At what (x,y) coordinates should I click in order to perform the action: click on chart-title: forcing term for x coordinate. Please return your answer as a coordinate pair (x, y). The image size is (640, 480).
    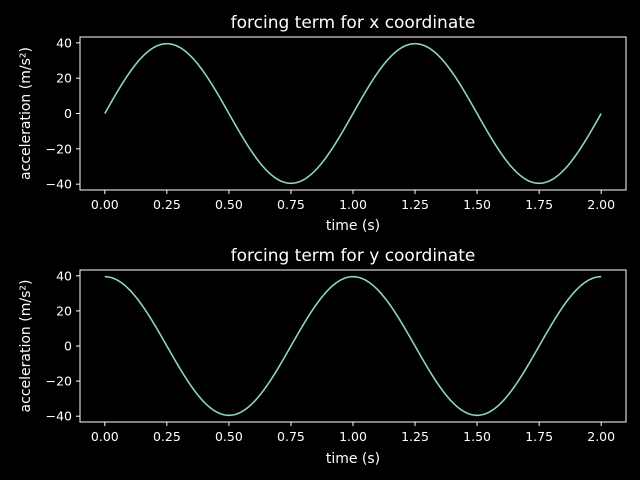
    Looking at the image, I should click on (353, 23).